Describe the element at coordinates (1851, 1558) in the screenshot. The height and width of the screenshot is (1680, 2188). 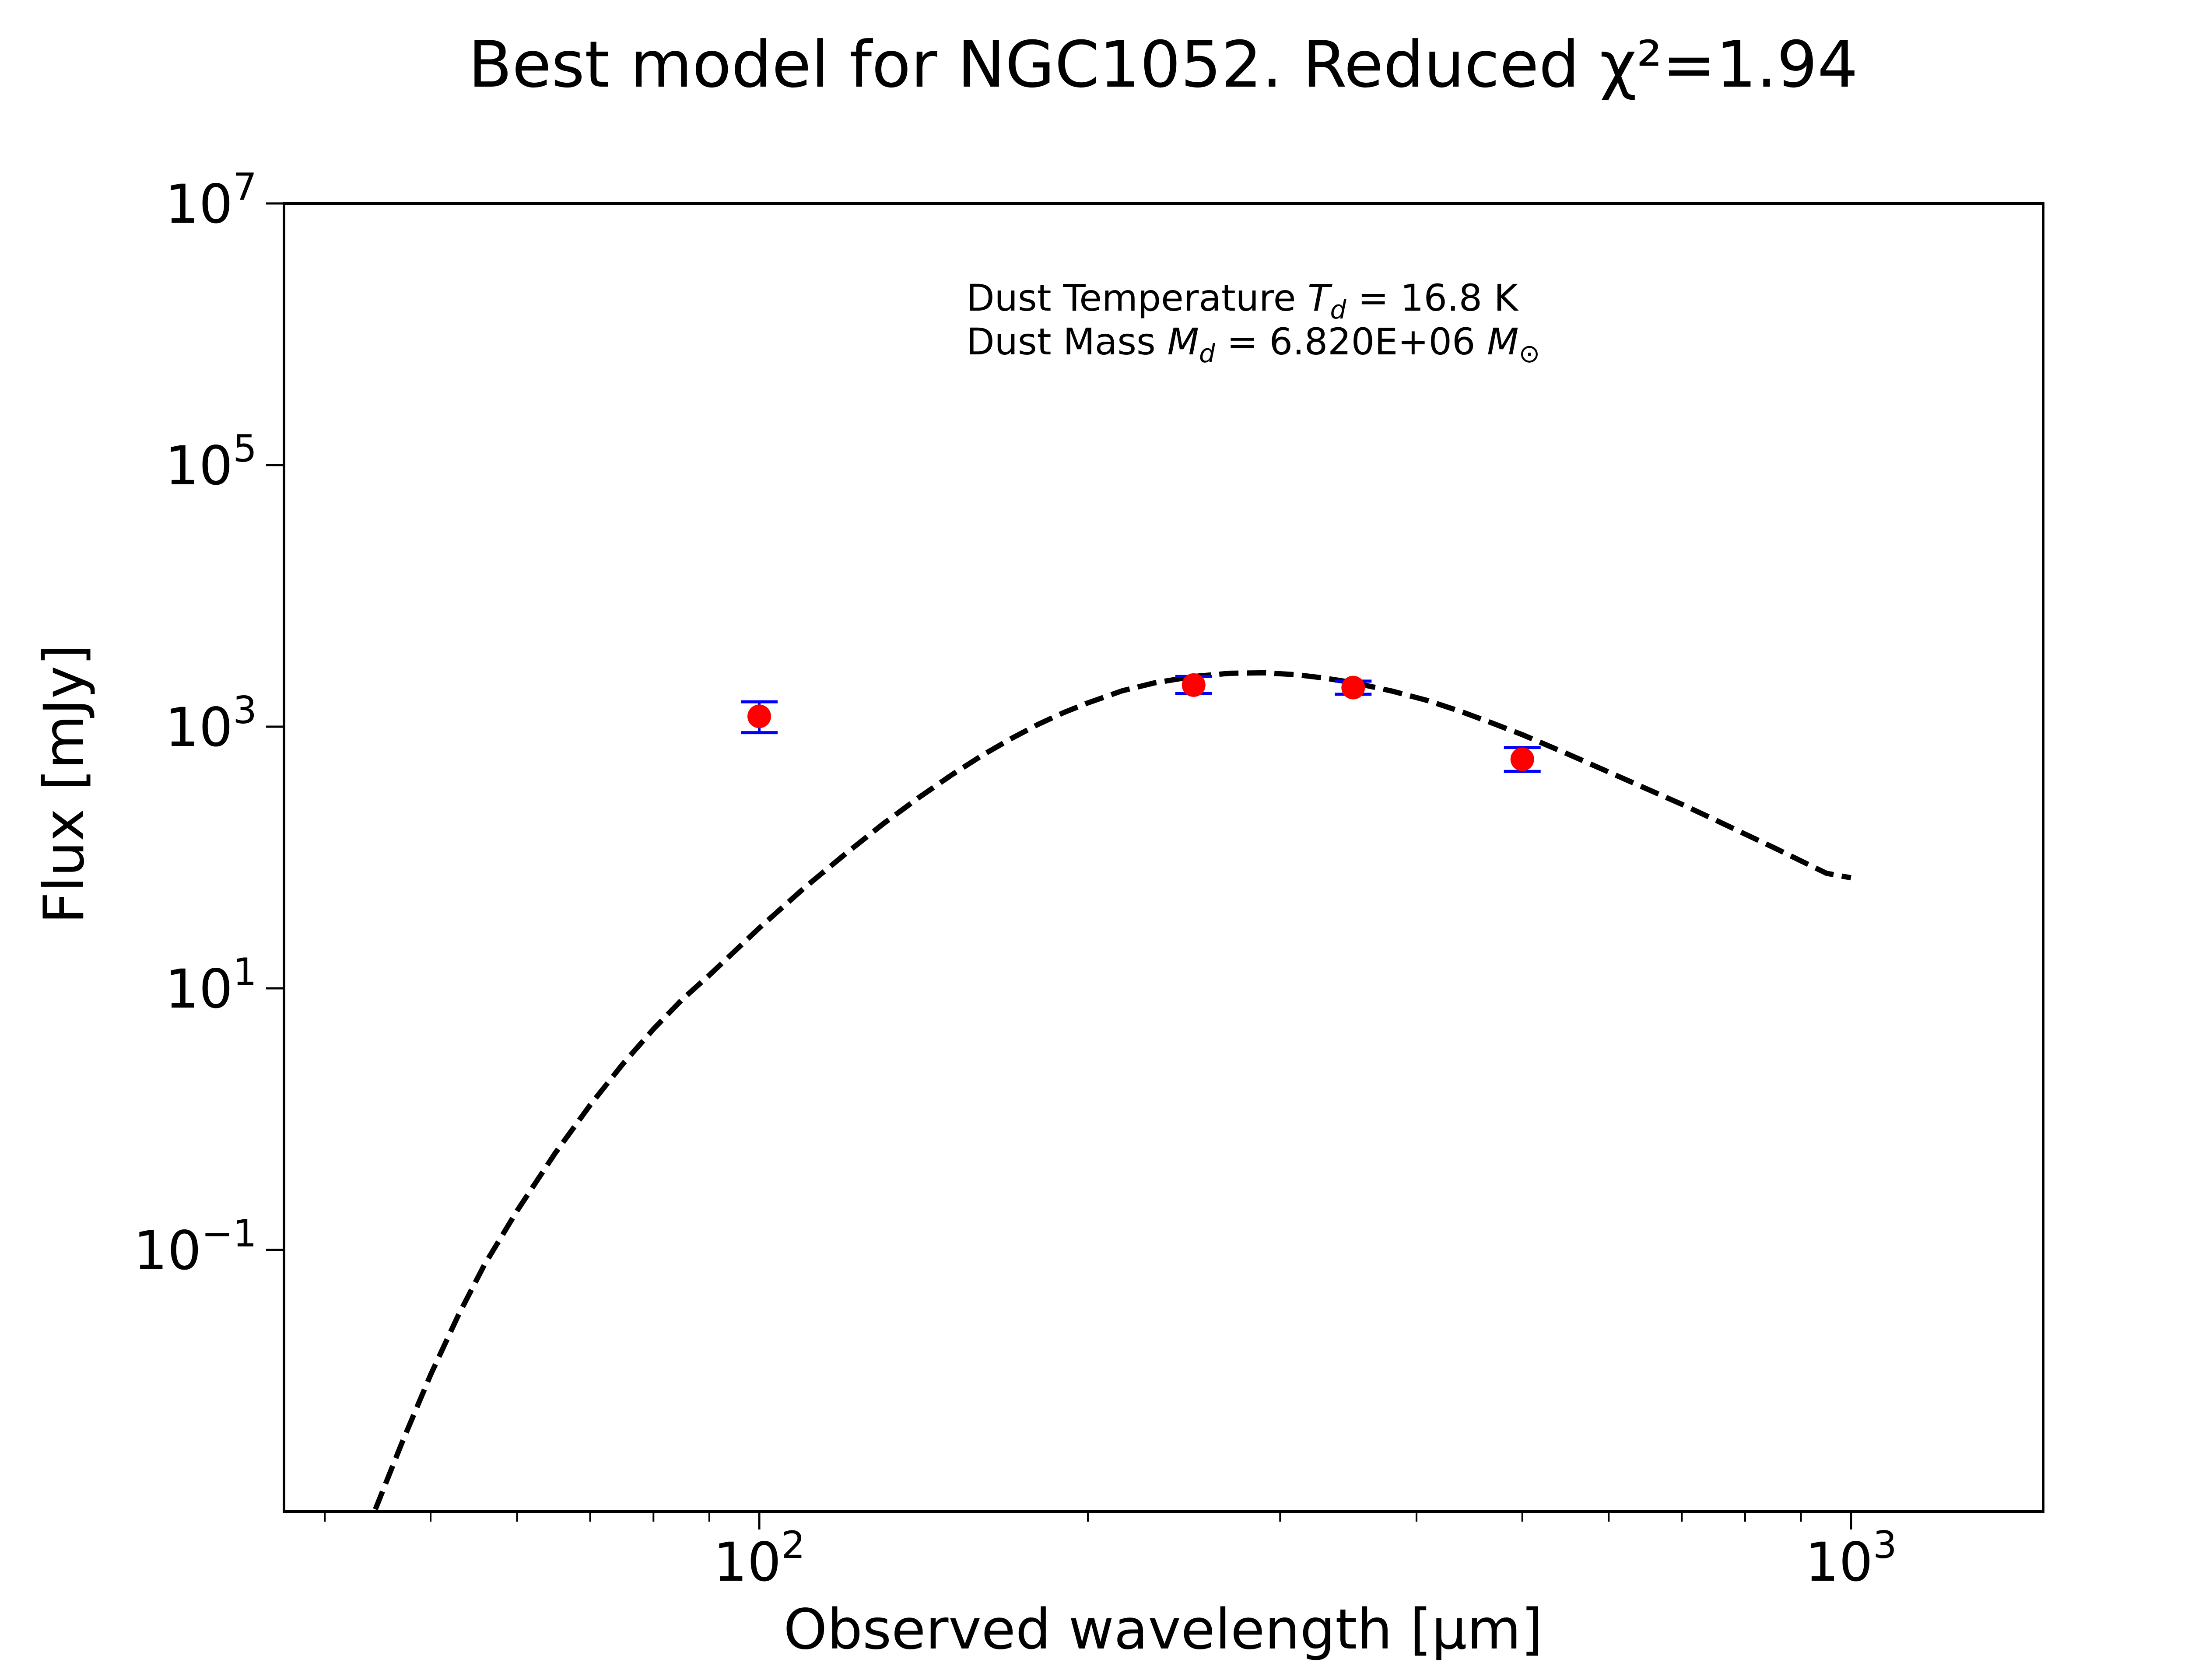
I see `x-tick-label: 10³` at that location.